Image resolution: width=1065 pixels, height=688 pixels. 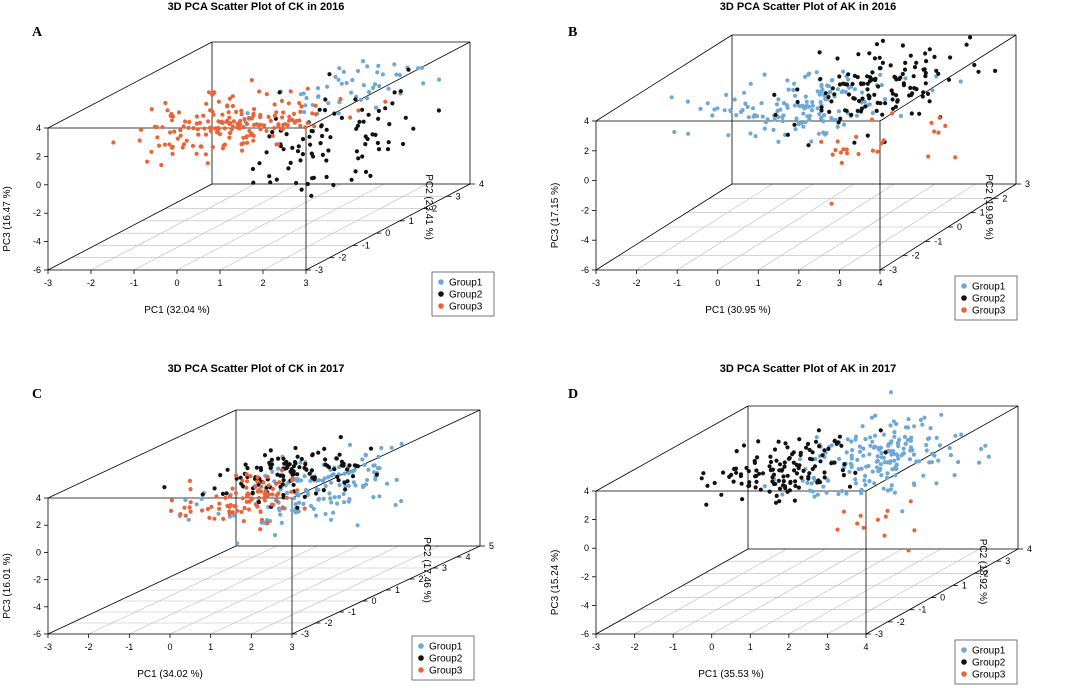 What do you see at coordinates (129, 647) in the screenshot?
I see `x-tick-label: -1` at bounding box center [129, 647].